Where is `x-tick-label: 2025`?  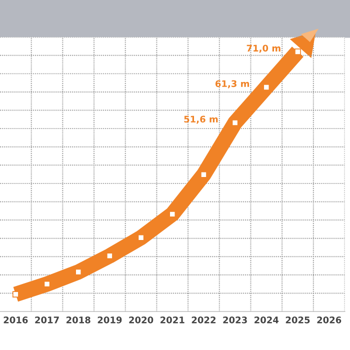 x-tick-label: 2025 is located at coordinates (298, 320).